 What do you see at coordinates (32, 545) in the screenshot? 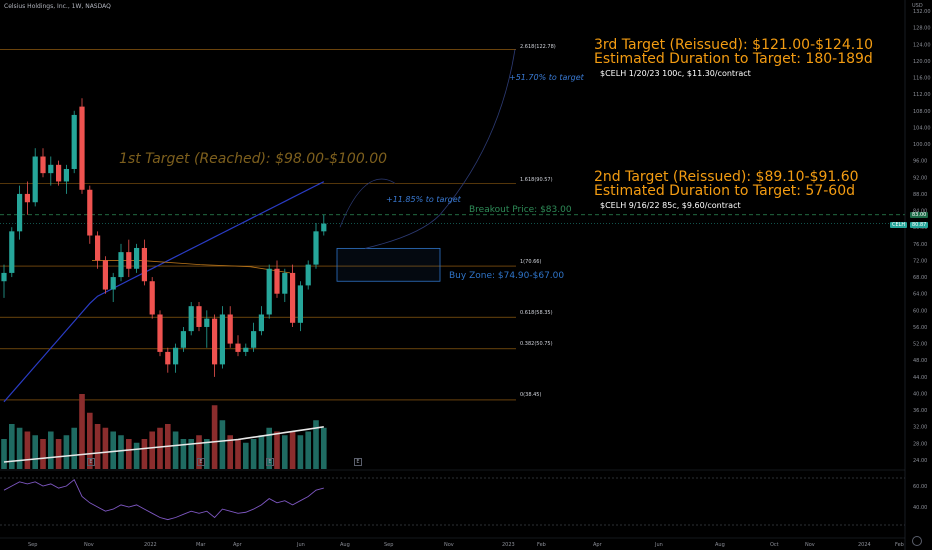
I see `x-axis-tick: Sep` at bounding box center [32, 545].